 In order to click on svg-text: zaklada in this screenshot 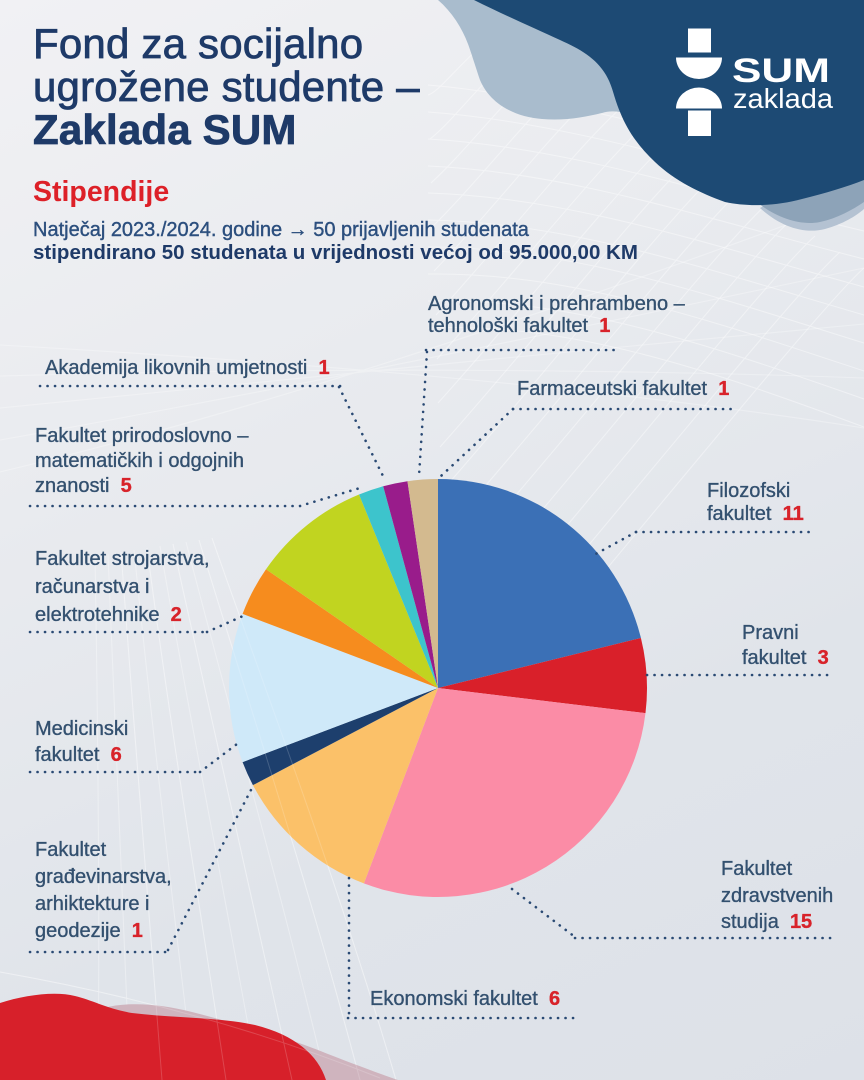, I will do `click(783, 98)`.